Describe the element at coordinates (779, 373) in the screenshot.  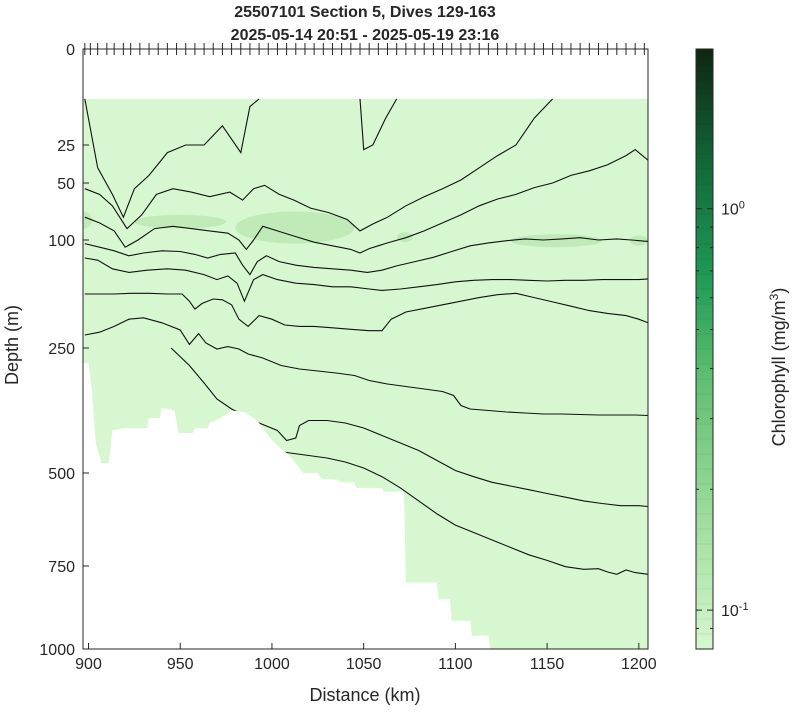
I see `colorbar-label-main: Chlorophyll (mg/m` at that location.